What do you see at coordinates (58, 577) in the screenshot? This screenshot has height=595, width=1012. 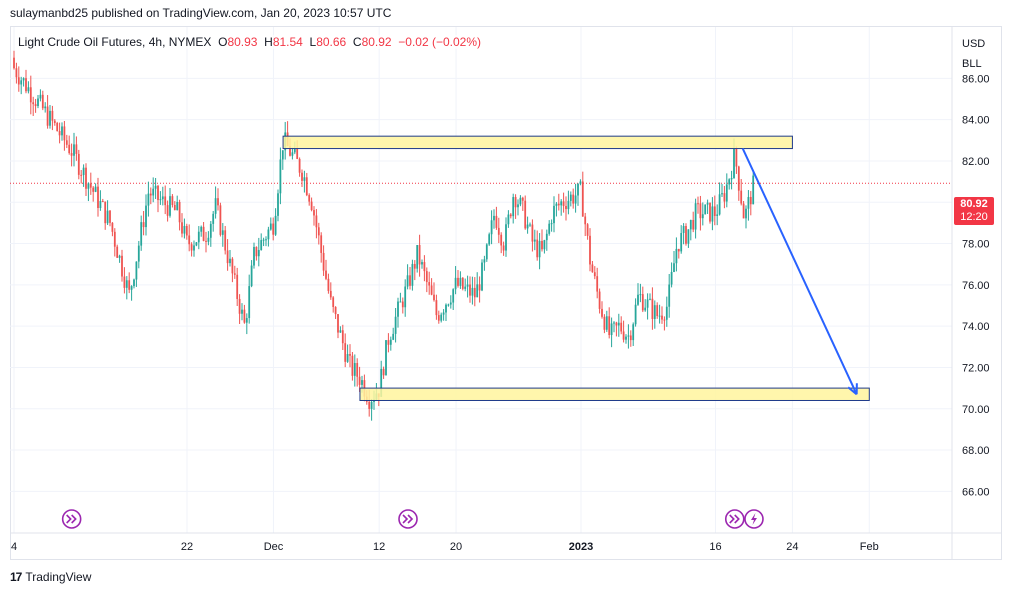 I see `brand-name: TradingView` at bounding box center [58, 577].